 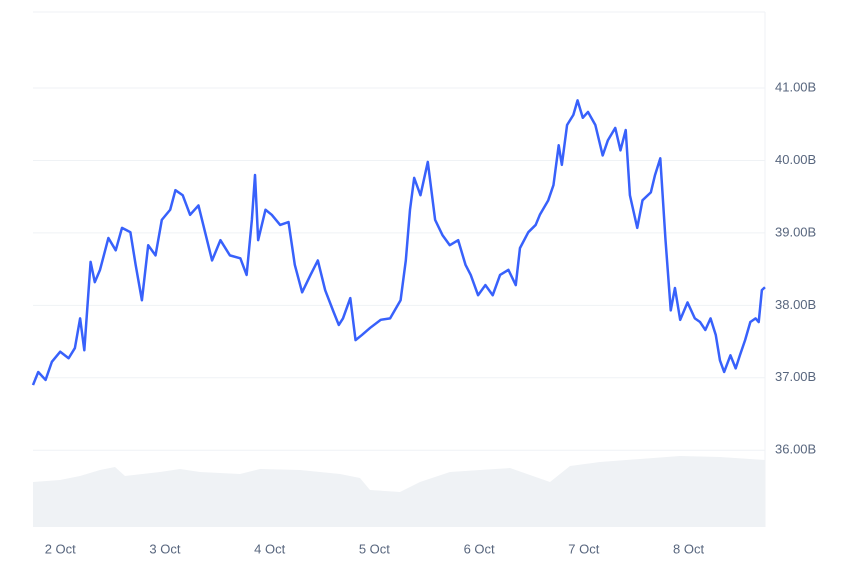 I want to click on x-tick-label: 2 Oct, so click(x=60, y=548).